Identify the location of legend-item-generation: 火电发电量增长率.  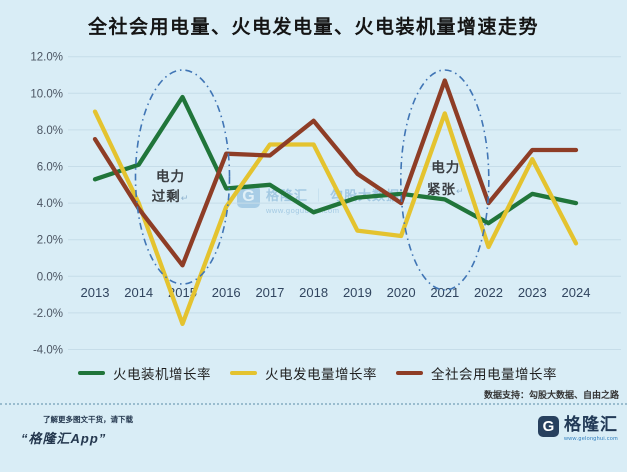
(303, 373).